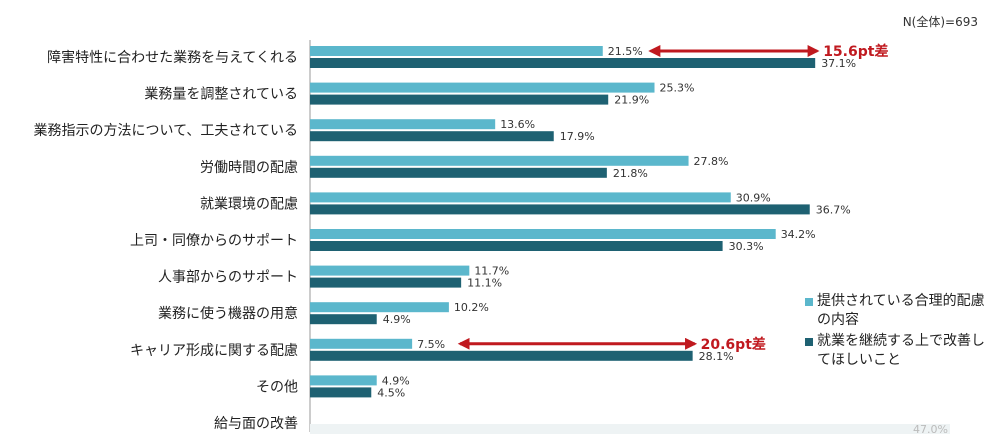  I want to click on legend-swatch-series1, so click(809, 302).